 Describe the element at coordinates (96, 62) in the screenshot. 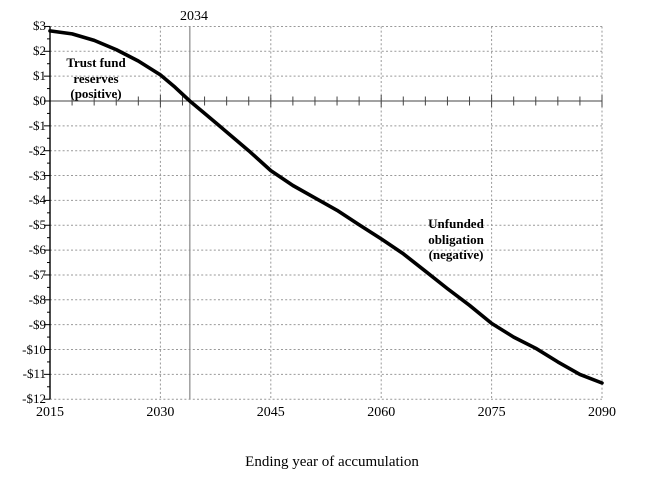

I see `trust-fund-annotation-line1: Trust fund` at that location.